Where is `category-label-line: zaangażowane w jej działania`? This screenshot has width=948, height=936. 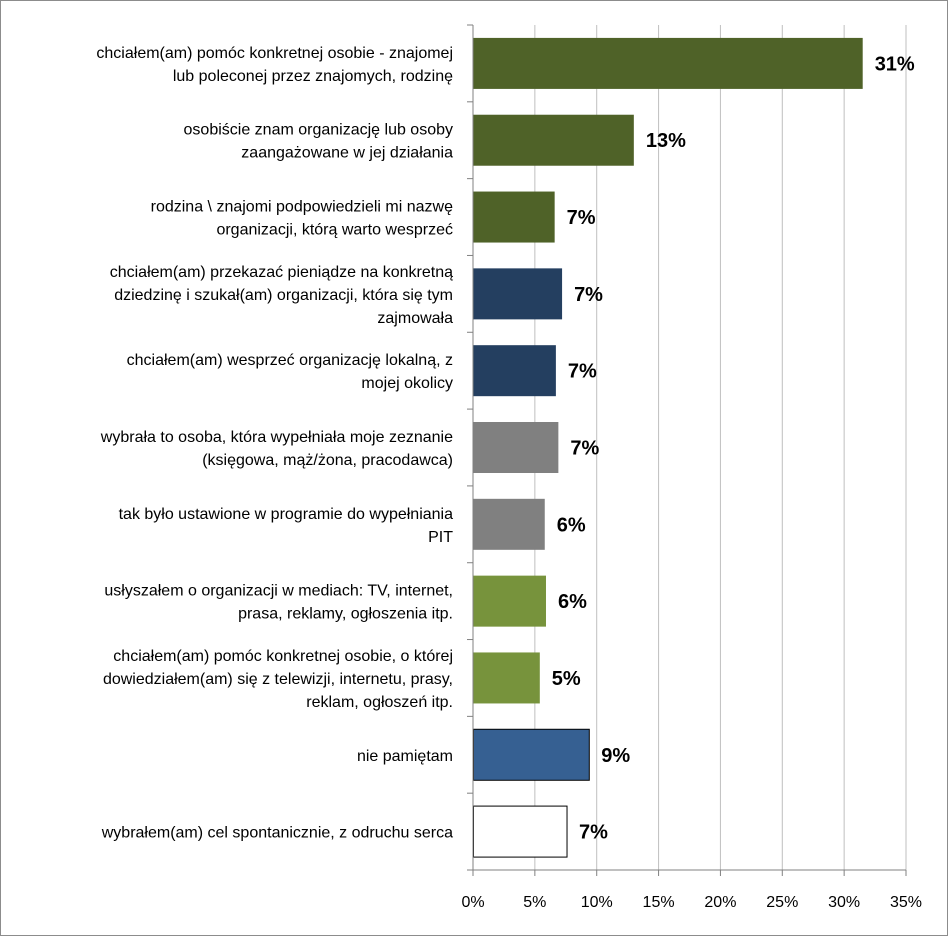
category-label-line: zaangażowane w jej działania is located at coordinates (347, 153).